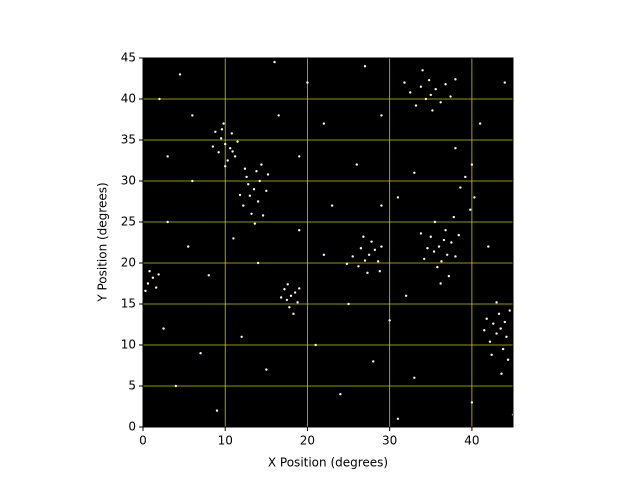 The width and height of the screenshot is (640, 480). What do you see at coordinates (128, 99) in the screenshot?
I see `y-tick-label: 40` at bounding box center [128, 99].